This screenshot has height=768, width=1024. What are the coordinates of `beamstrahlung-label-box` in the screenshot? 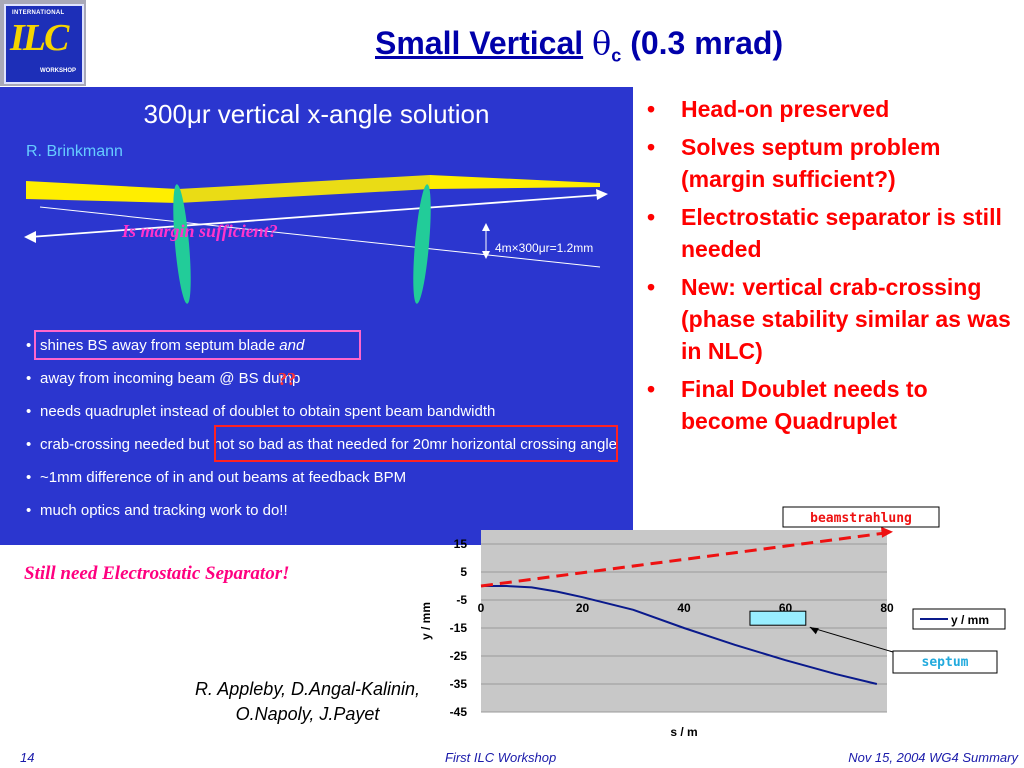 It's located at (861, 517).